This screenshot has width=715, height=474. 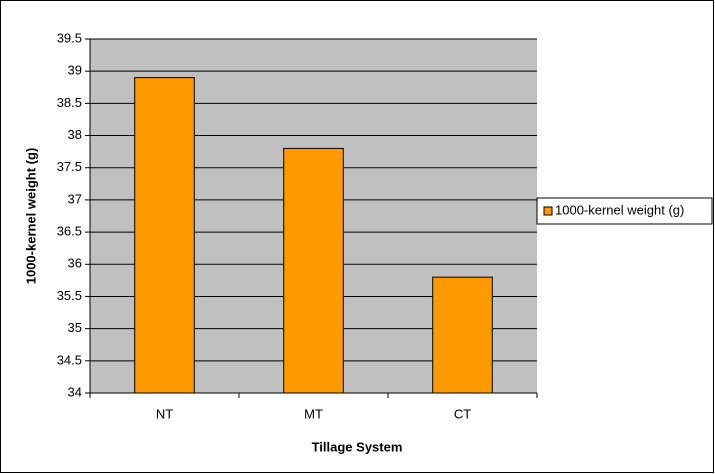 I want to click on x-tick-label: NT, so click(x=164, y=413).